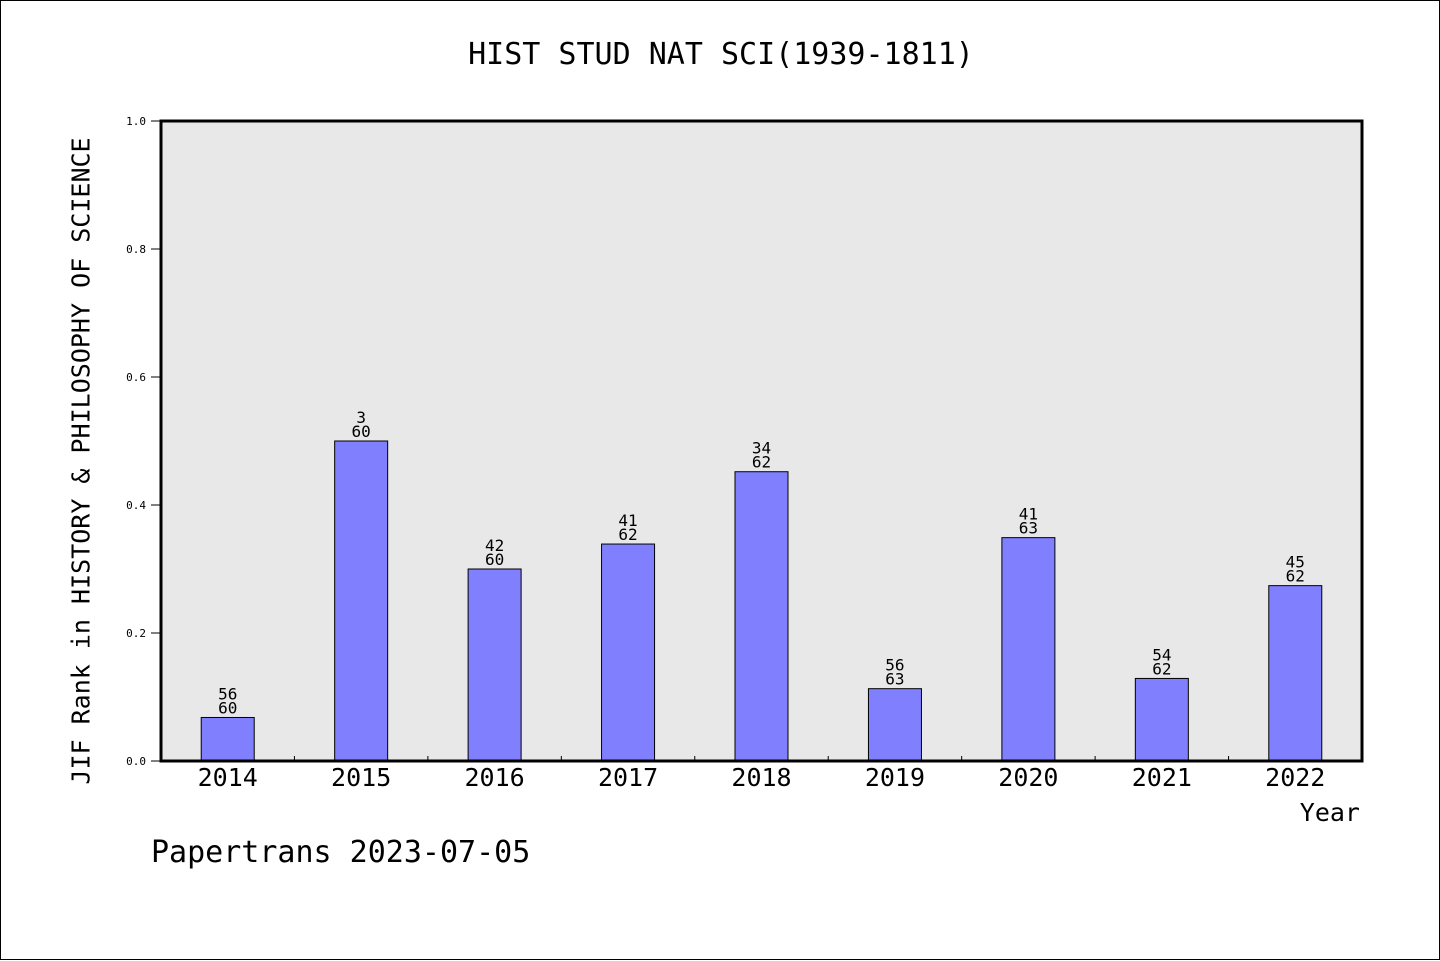 The image size is (1440, 961). I want to click on bar-2017, so click(628, 652).